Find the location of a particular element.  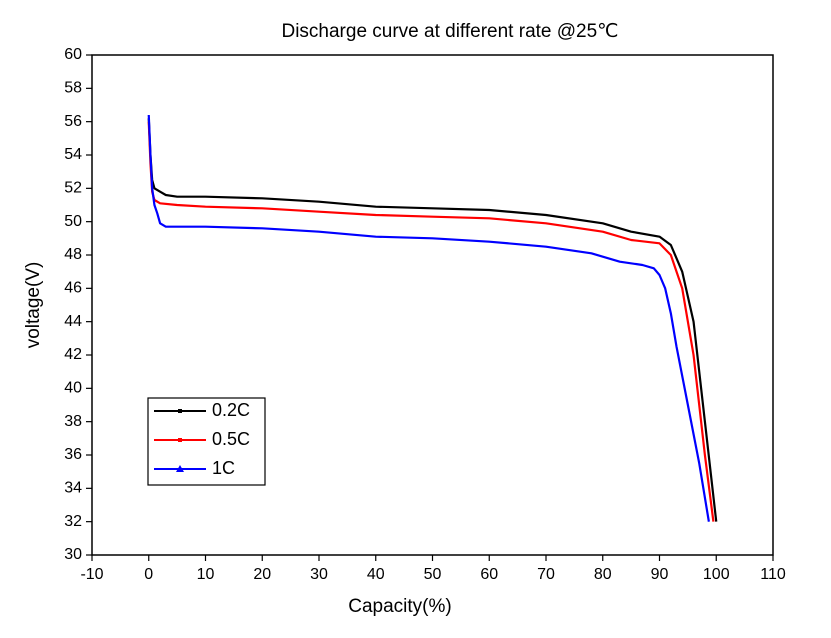

y-tick-label: 32 is located at coordinates (73, 521).